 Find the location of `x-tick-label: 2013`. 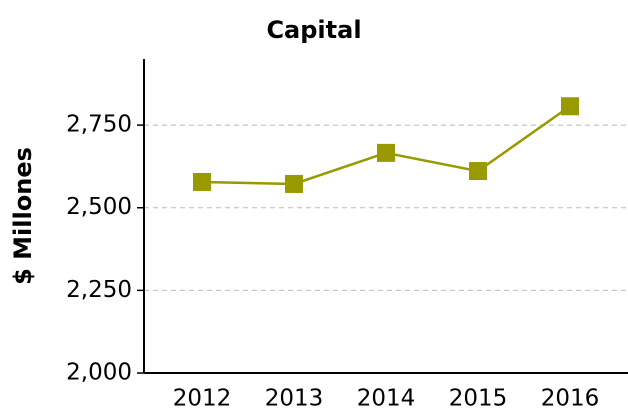

x-tick-label: 2013 is located at coordinates (294, 399).